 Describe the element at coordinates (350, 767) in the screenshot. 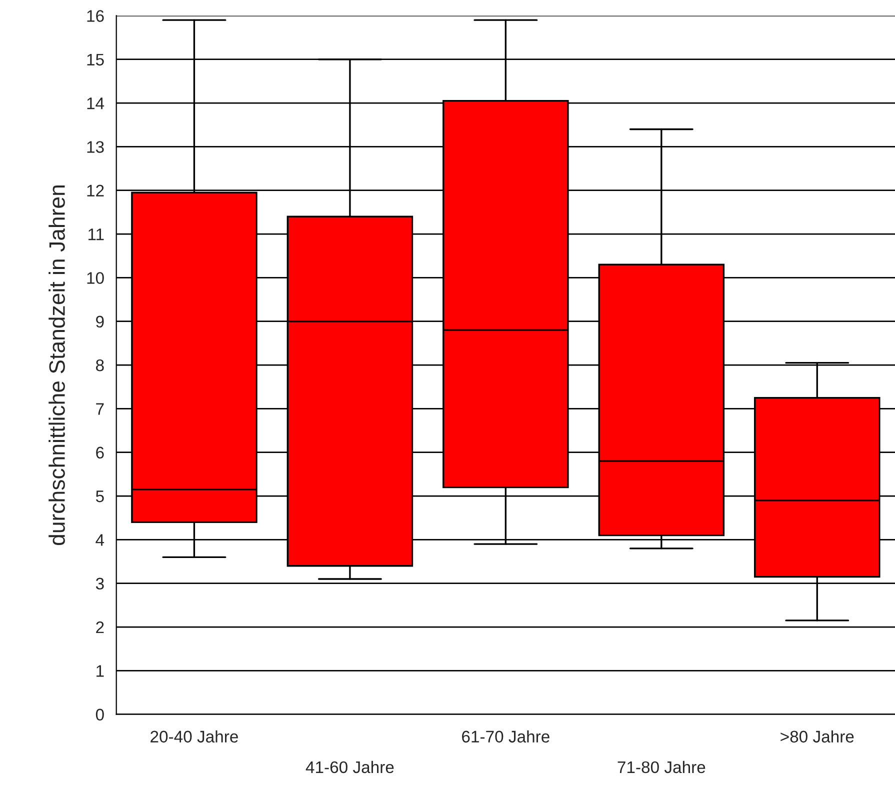

I see `x-tick-label: 41-60 Jahre` at that location.